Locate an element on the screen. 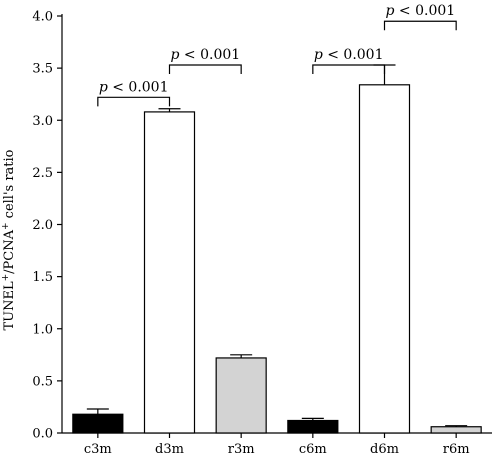 This screenshot has width=500, height=460. y-tick-label: 4.0 is located at coordinates (42, 17).